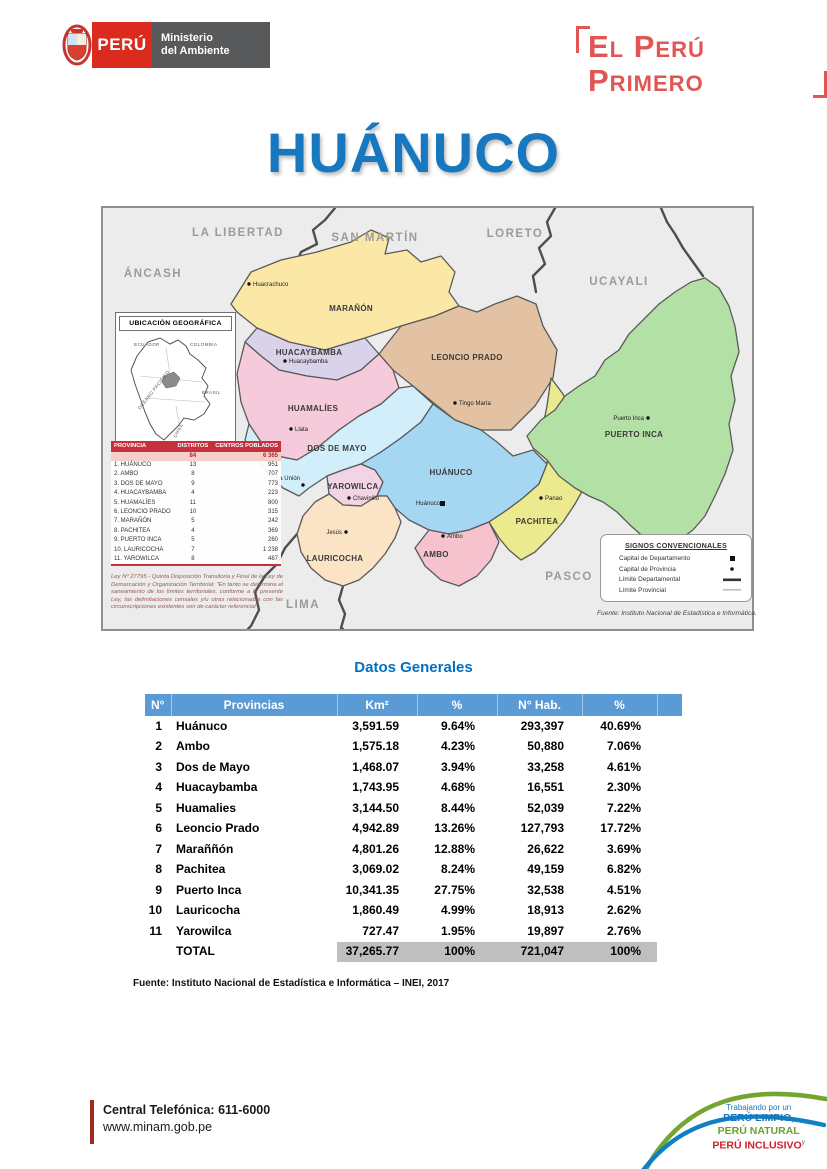  What do you see at coordinates (655, 558) in the screenshot?
I see `legend-label: Capital de Departamento` at bounding box center [655, 558].